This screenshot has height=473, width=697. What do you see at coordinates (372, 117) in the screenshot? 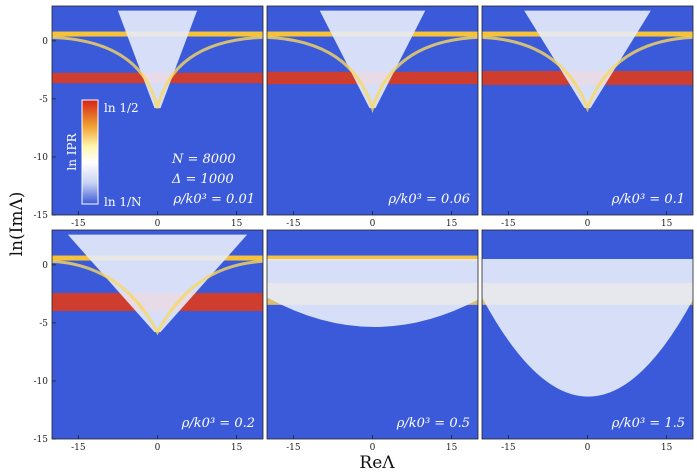
I see `panel-2: -15 0 15 ρ/k0³ = 0.06` at bounding box center [372, 117].